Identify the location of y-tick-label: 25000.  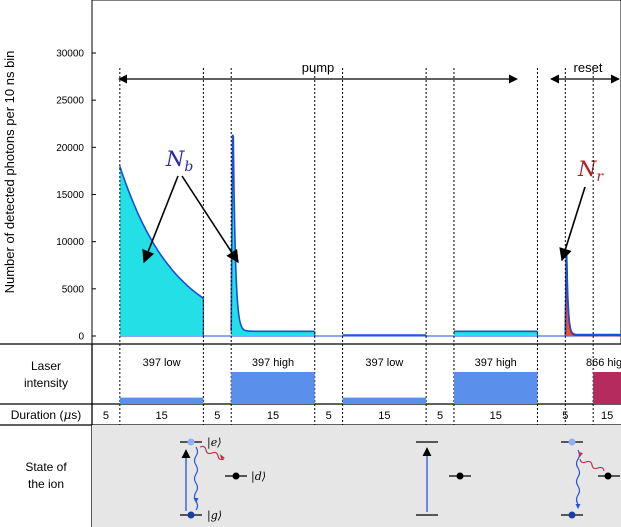
(70, 101).